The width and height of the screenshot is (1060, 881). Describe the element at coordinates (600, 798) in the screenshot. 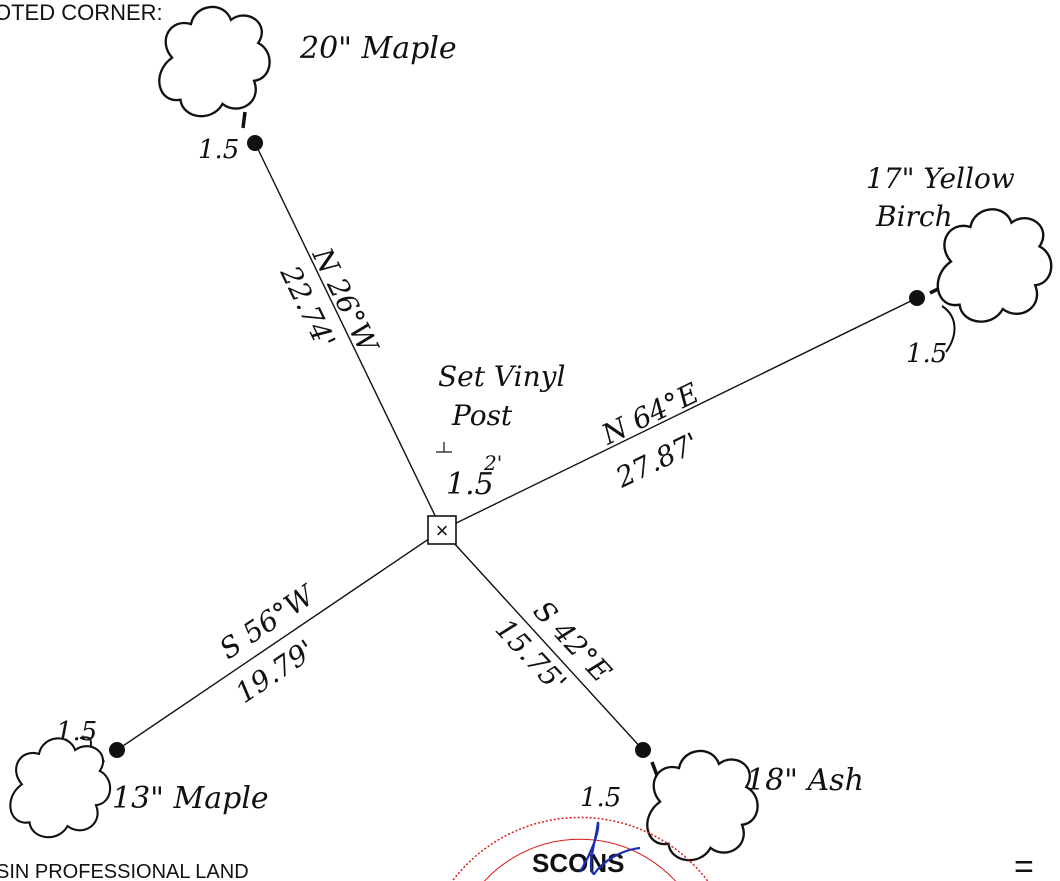

I see `offset-se: 1.5` at that location.